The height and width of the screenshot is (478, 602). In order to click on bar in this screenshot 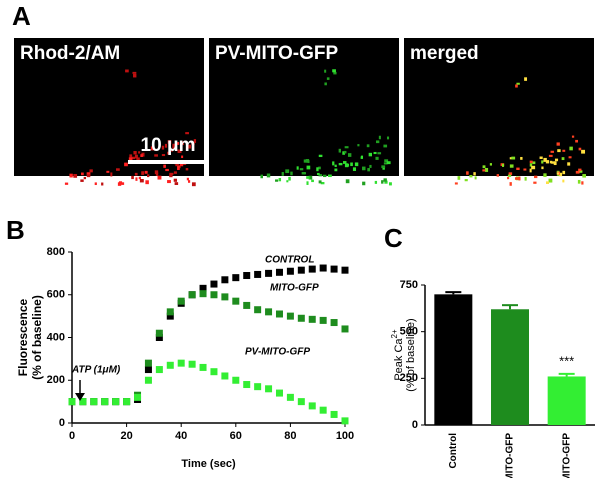, I will do `click(566, 400)`.